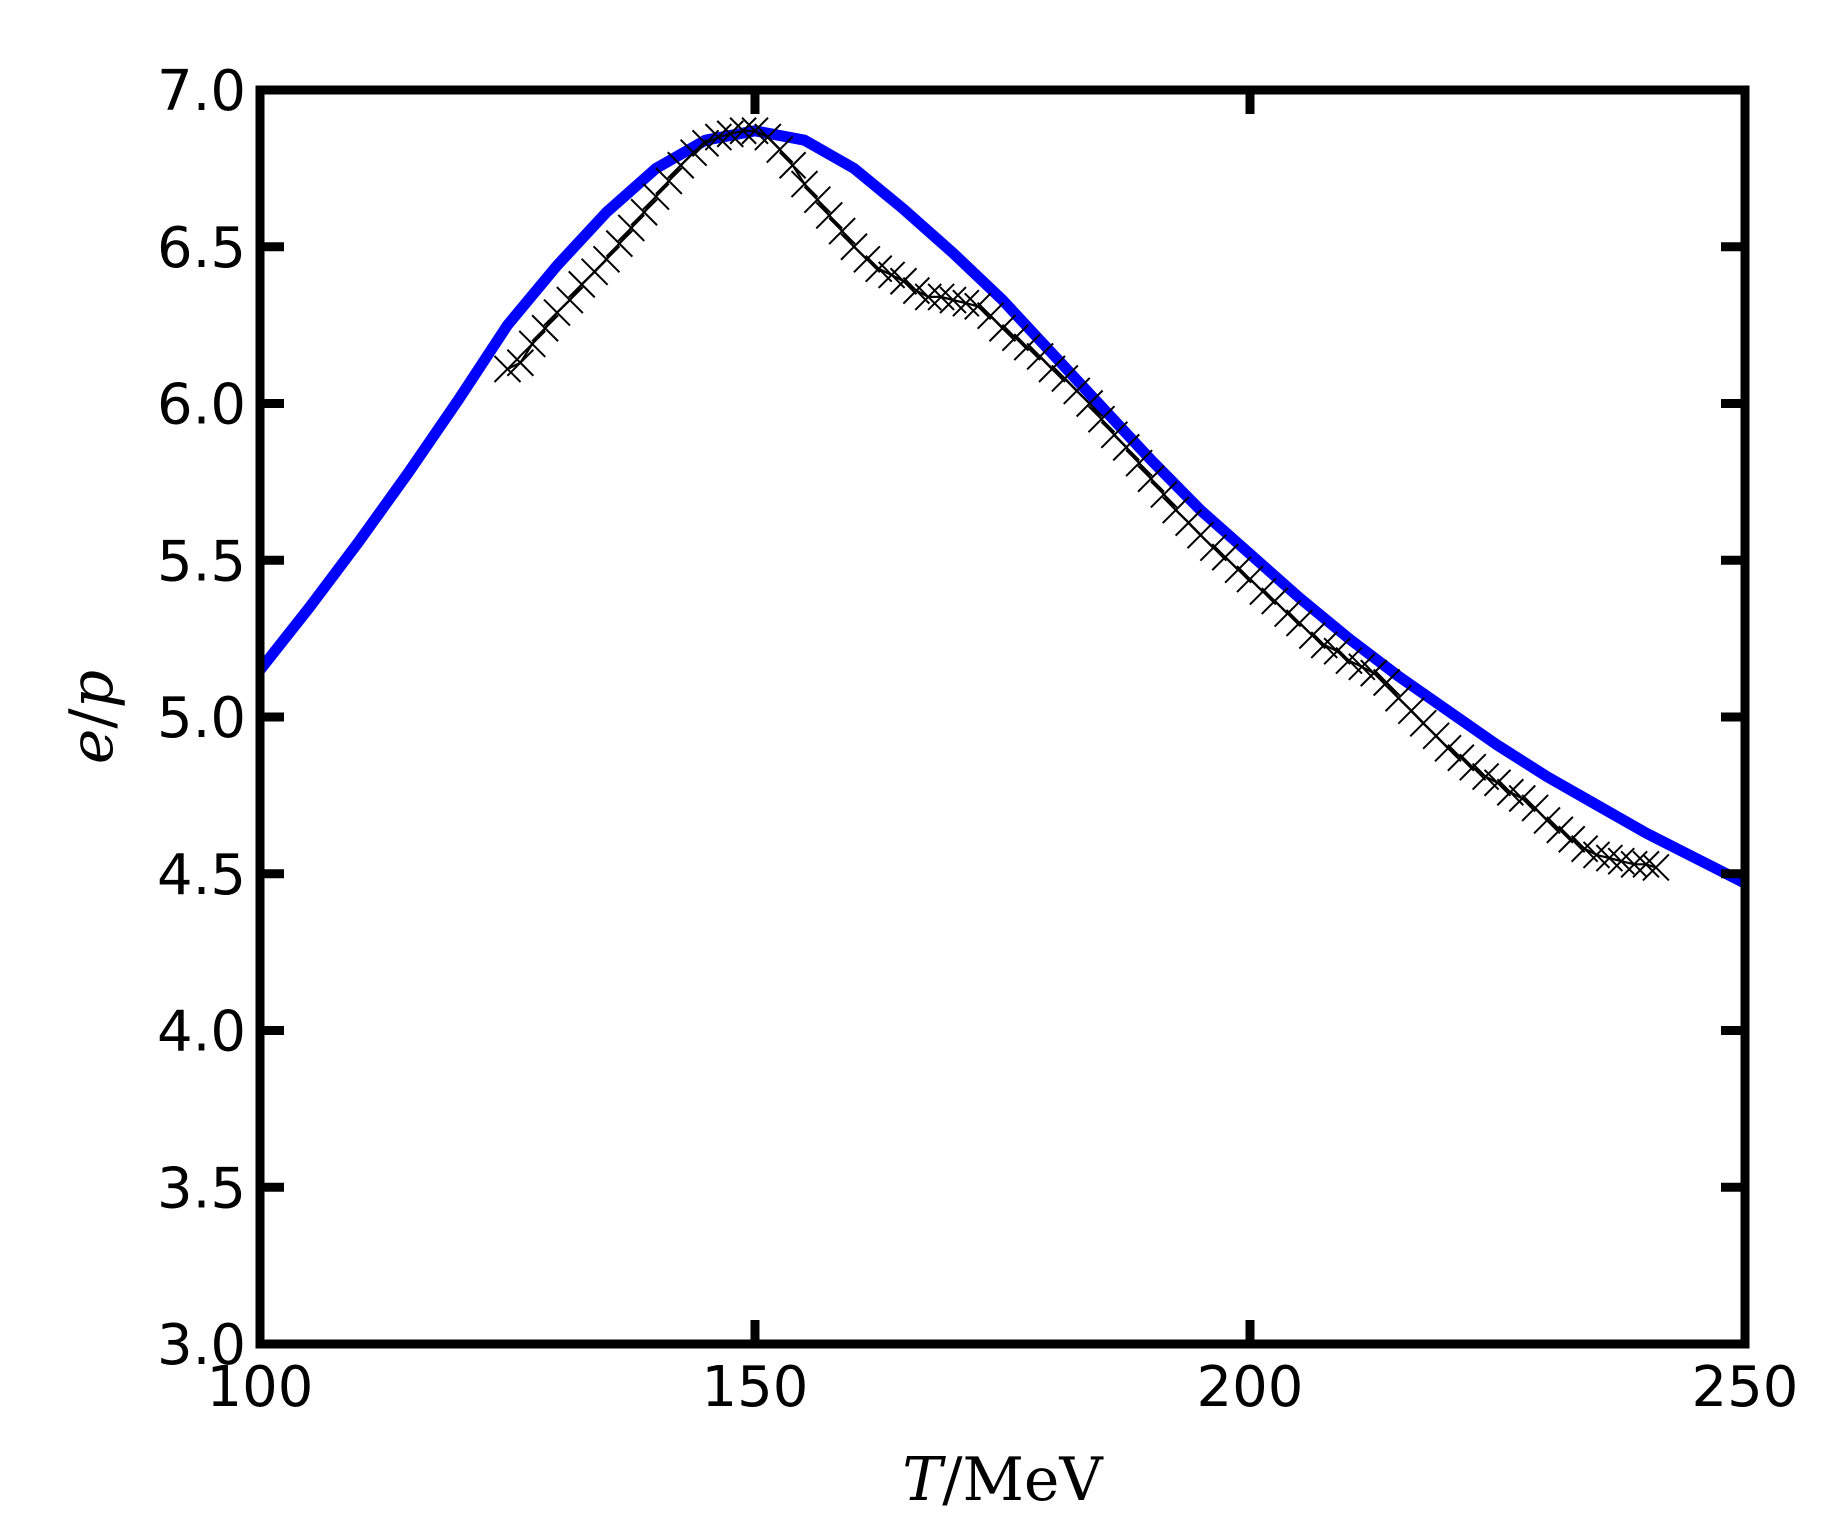  What do you see at coordinates (755, 1387) in the screenshot?
I see `x-tick-label: 150` at bounding box center [755, 1387].